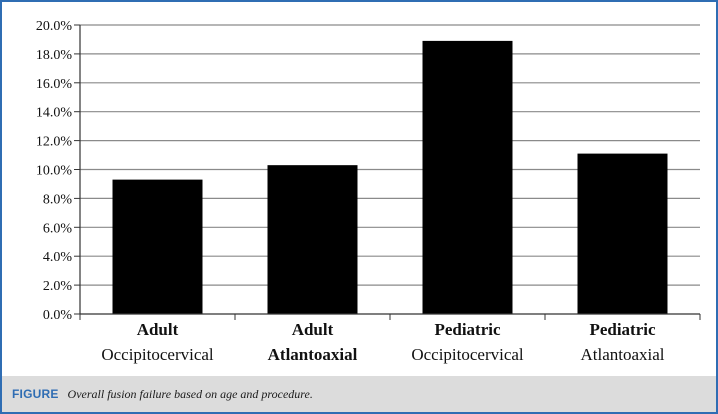 The height and width of the screenshot is (414, 718). I want to click on y-tick-label: 0.0%, so click(58, 315).